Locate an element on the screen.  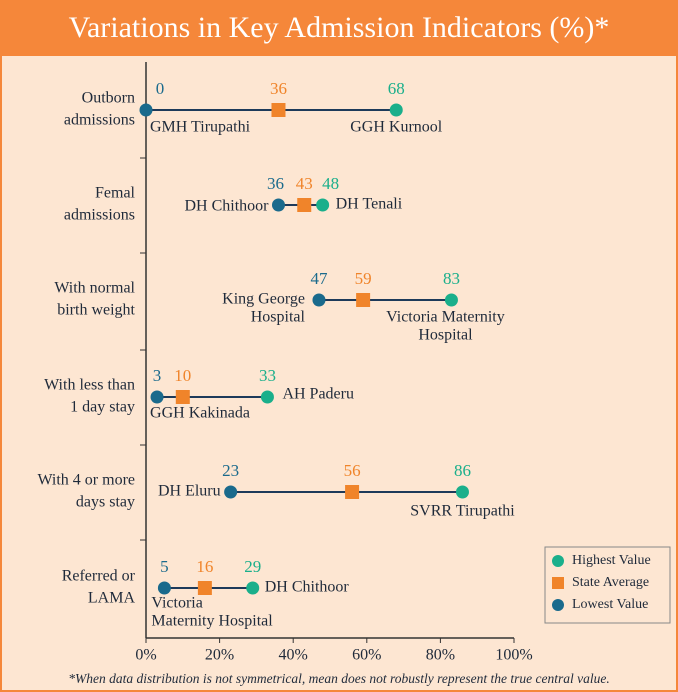
value-label: 68 is located at coordinates (396, 88).